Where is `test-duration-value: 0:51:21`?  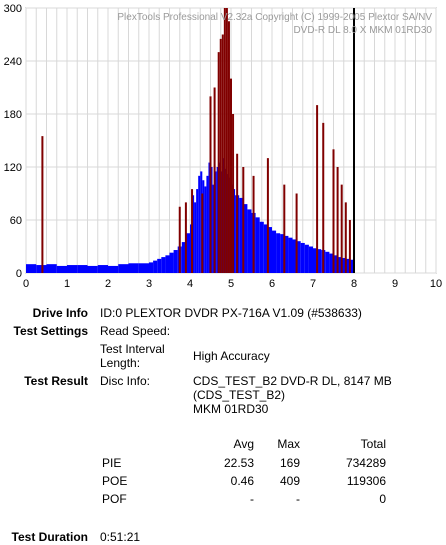
test-duration-value: 0:51:21 is located at coordinates (120, 537).